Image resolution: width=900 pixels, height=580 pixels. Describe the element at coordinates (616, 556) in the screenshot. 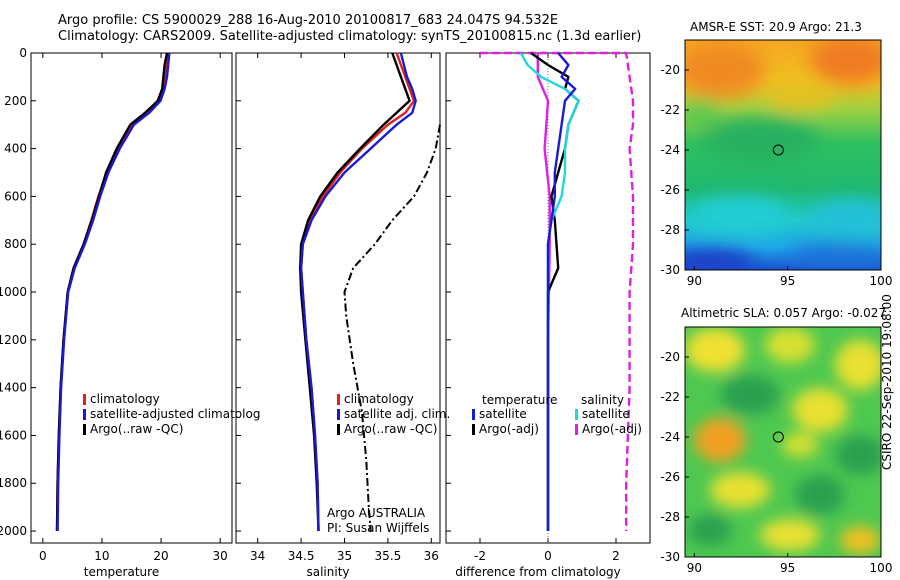

I see `x-tick-label: 2` at that location.